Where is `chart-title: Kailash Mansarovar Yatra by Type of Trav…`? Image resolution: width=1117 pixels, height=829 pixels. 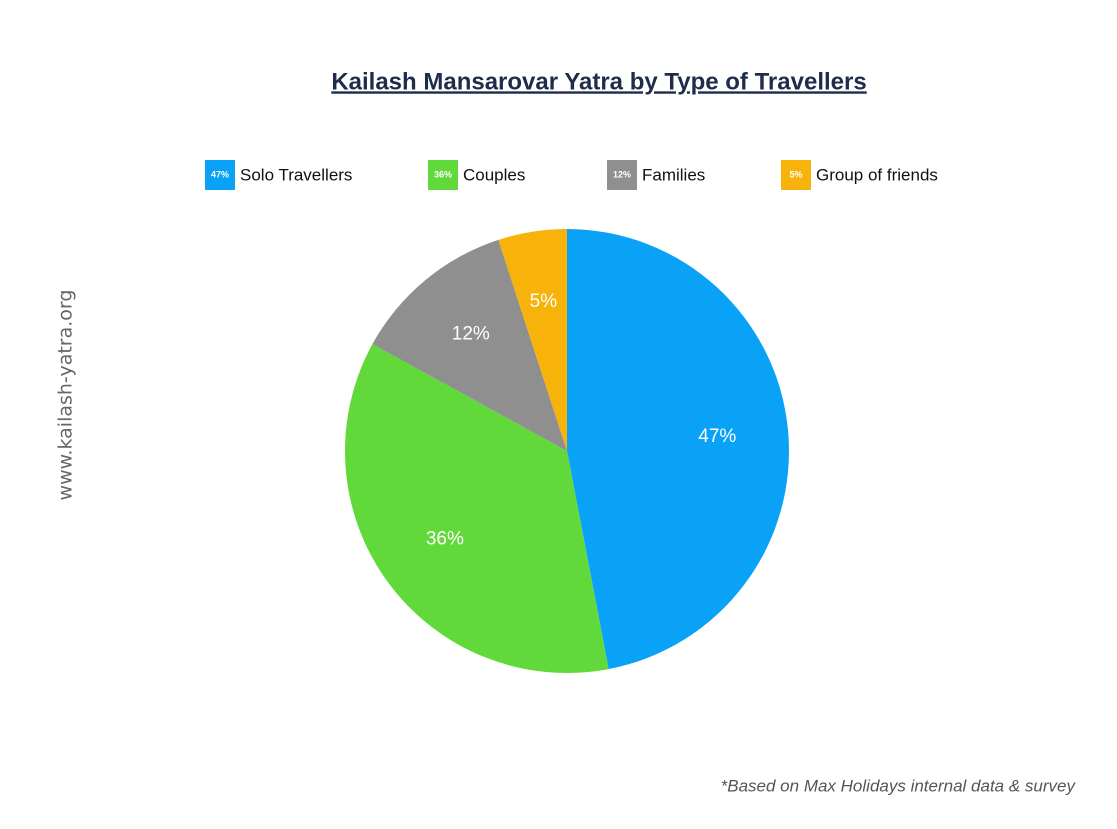 chart-title: Kailash Mansarovar Yatra by Type of Trav… is located at coordinates (598, 81).